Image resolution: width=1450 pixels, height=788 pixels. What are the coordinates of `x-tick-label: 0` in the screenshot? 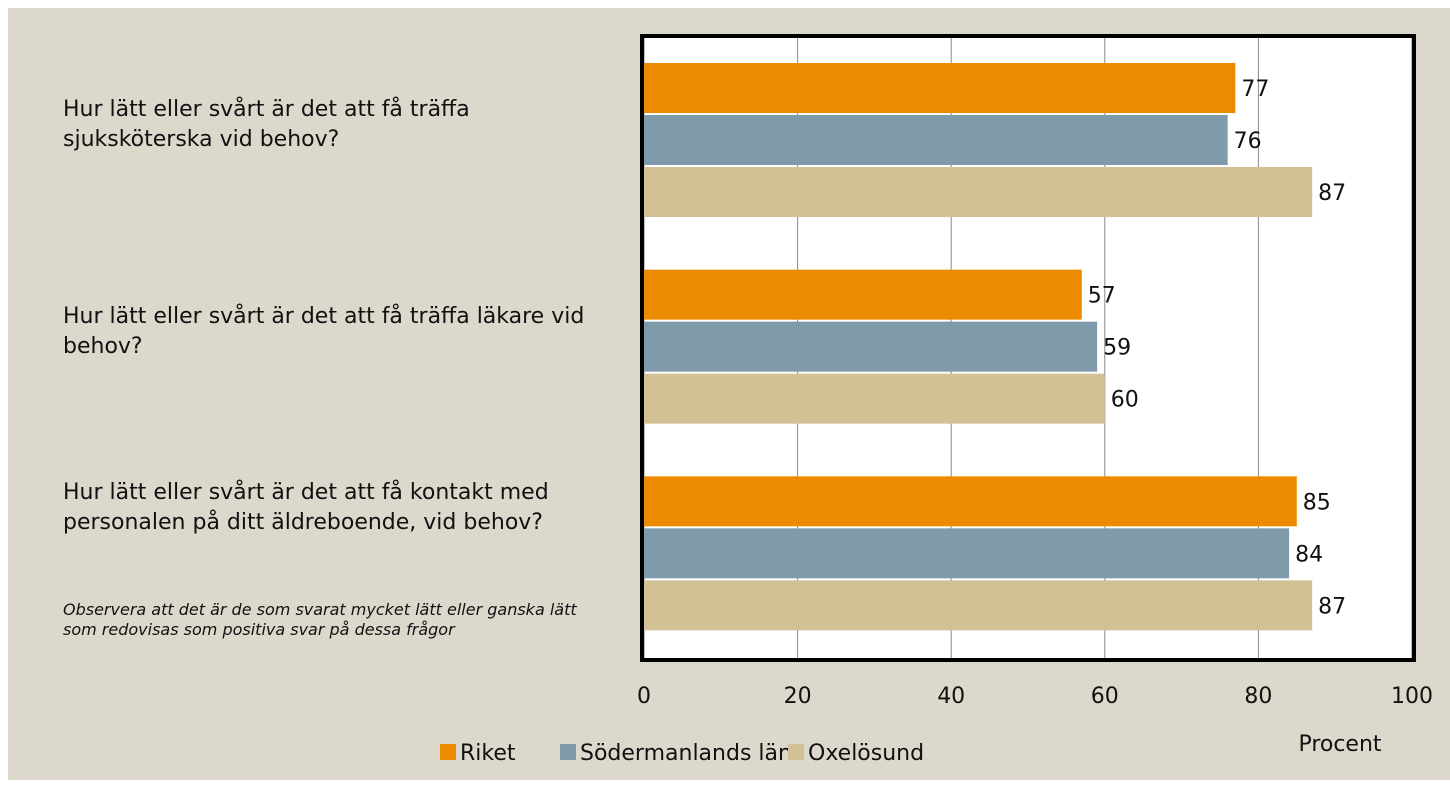 It's located at (644, 696).